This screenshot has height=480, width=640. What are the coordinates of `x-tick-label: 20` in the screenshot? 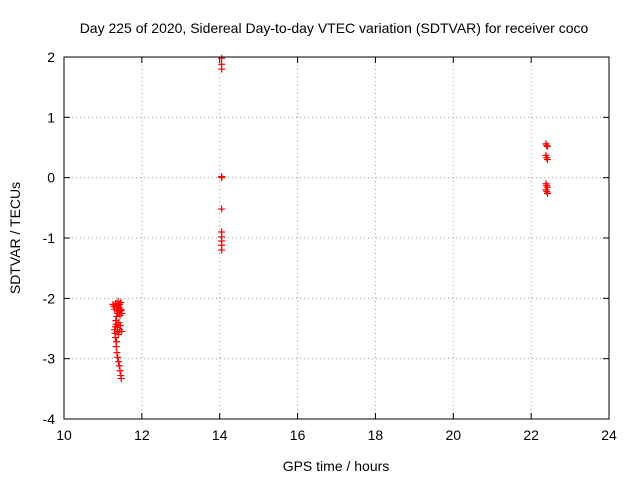 It's located at (453, 435).